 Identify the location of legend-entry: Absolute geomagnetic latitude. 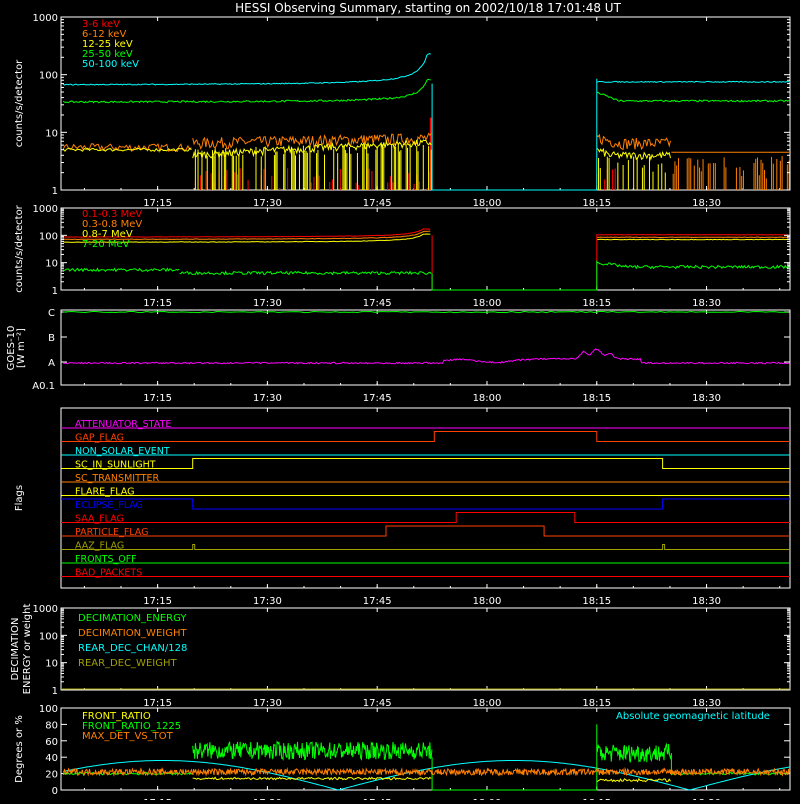
(693, 716).